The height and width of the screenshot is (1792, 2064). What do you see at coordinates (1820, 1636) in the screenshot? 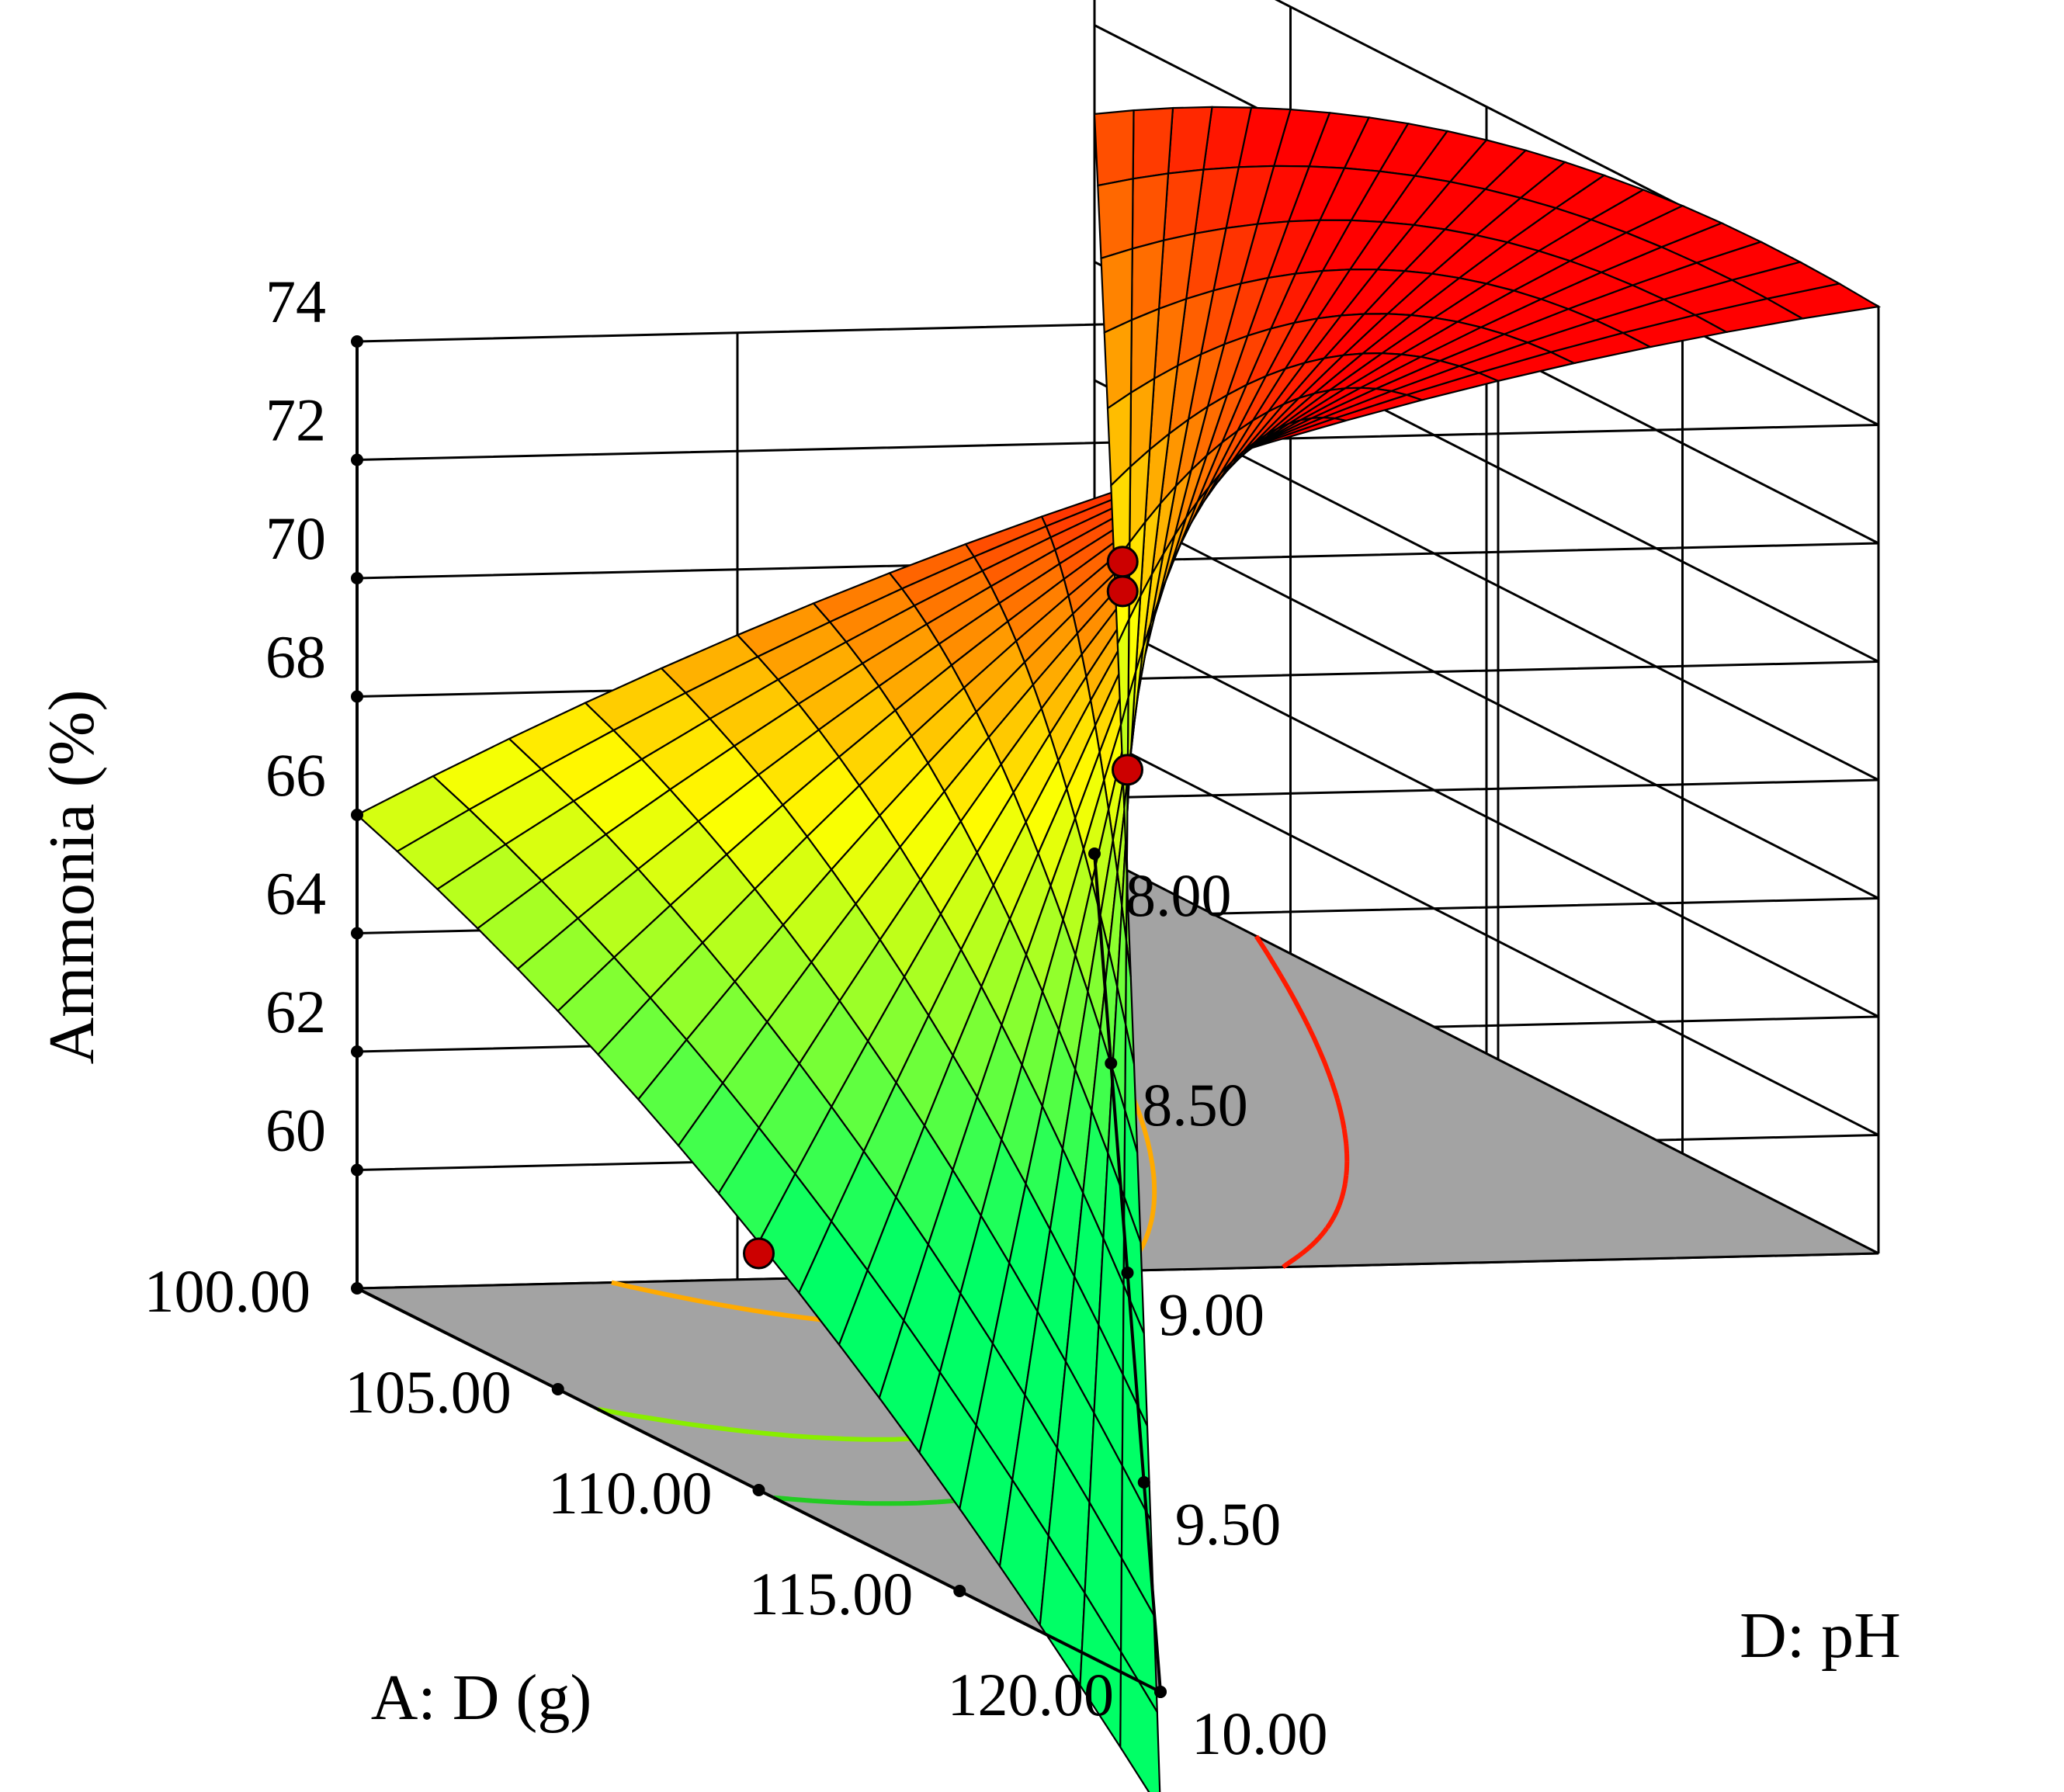
I see `y-axis-title: D: pH` at bounding box center [1820, 1636].